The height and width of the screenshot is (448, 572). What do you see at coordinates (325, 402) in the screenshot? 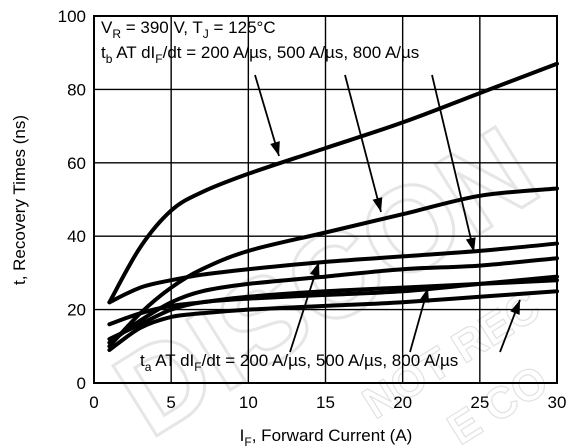
I see `x-tick-label: 15` at bounding box center [325, 402].